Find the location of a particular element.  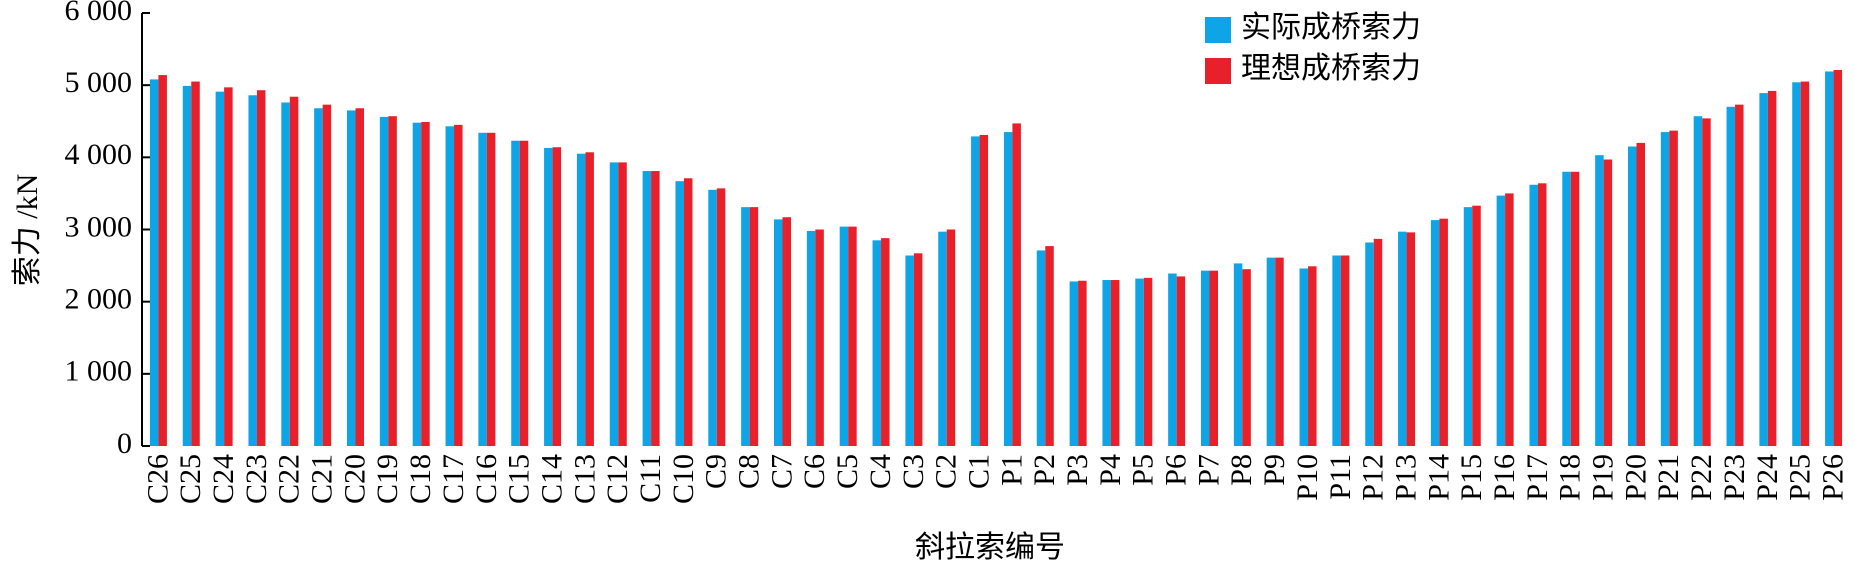

x-tick-label: C26 is located at coordinates (157, 479).